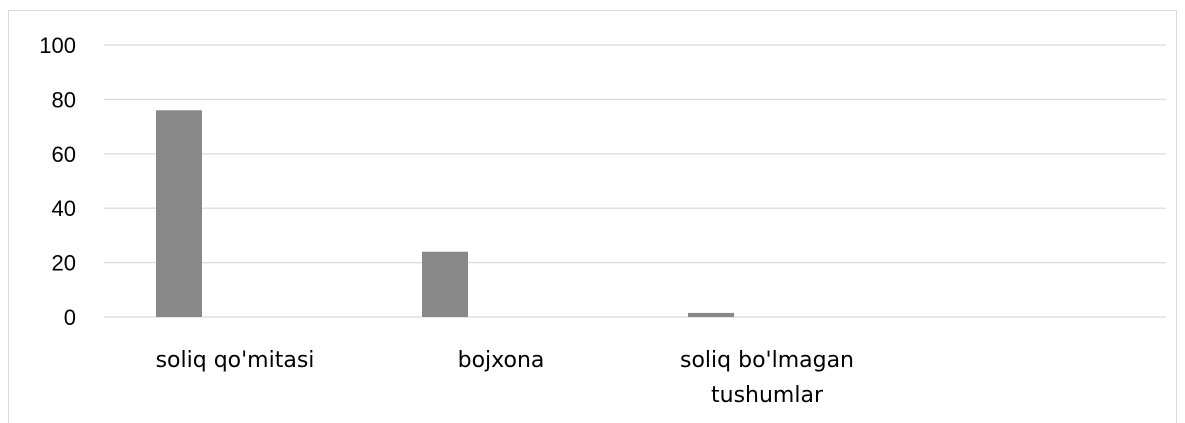 The height and width of the screenshot is (423, 1185). What do you see at coordinates (64, 99) in the screenshot?
I see `y-tick-label: 80` at bounding box center [64, 99].